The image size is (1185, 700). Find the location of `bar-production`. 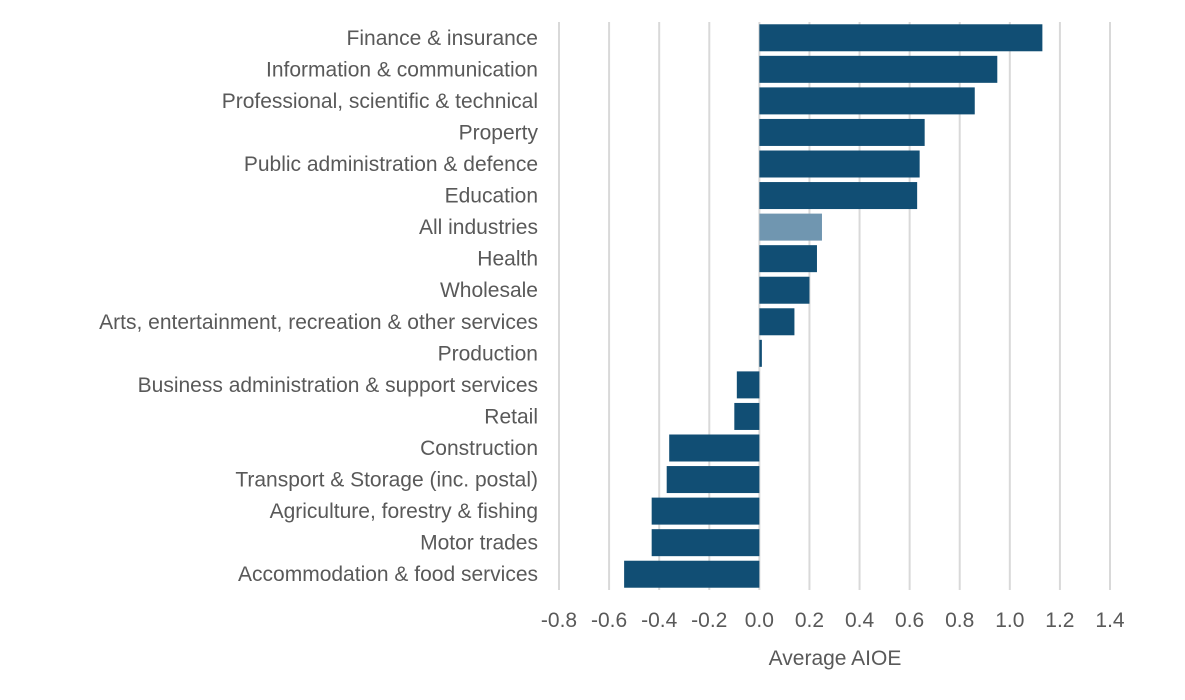

bar-production is located at coordinates (760, 353).